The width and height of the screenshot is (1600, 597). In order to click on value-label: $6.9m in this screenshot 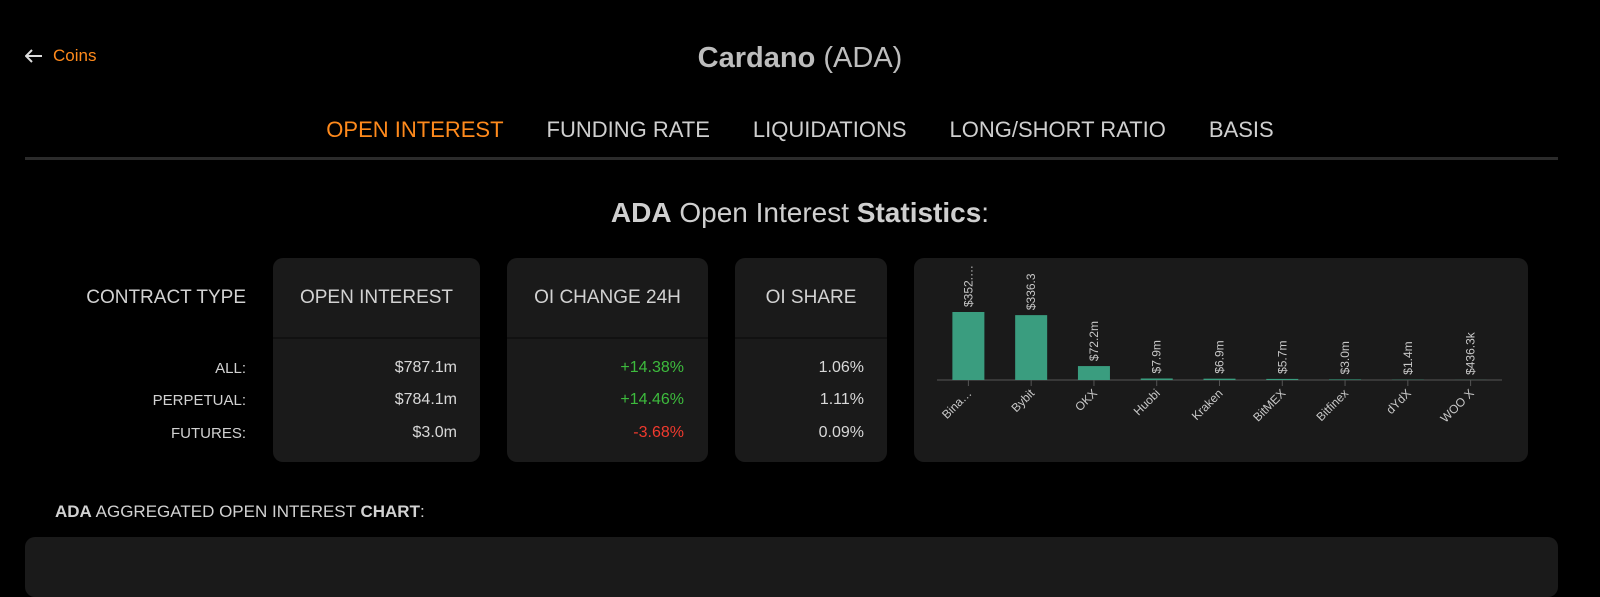, I will do `click(1220, 356)`.